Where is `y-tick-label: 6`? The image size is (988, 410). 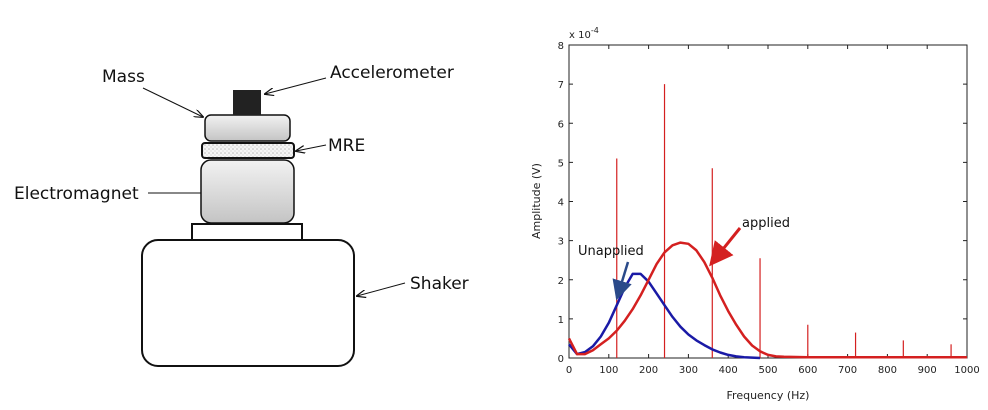
y-tick-label: 6 is located at coordinates (561, 124).